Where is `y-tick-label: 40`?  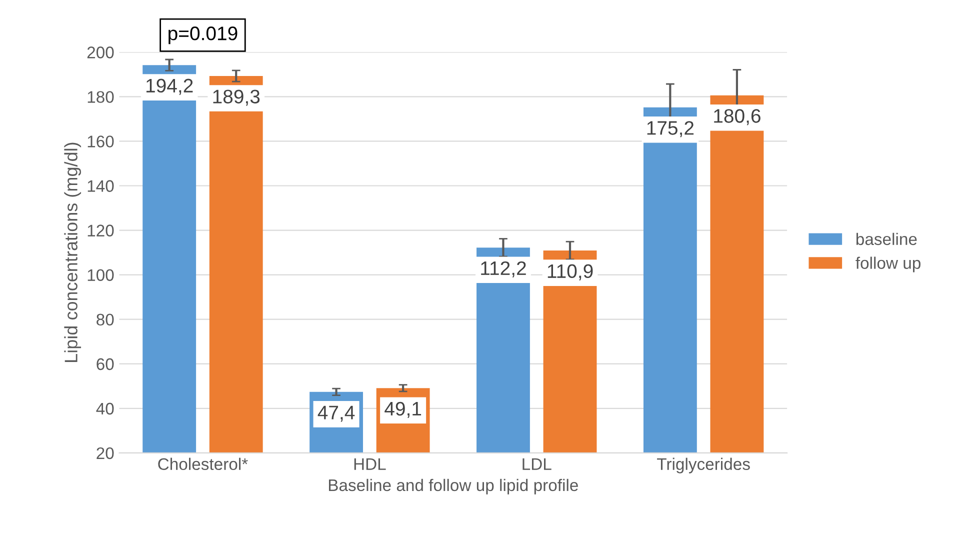 y-tick-label: 40 is located at coordinates (105, 408).